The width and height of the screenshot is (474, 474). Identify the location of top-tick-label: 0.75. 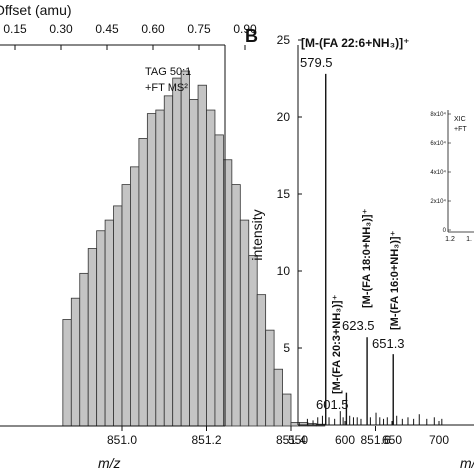
(199, 29).